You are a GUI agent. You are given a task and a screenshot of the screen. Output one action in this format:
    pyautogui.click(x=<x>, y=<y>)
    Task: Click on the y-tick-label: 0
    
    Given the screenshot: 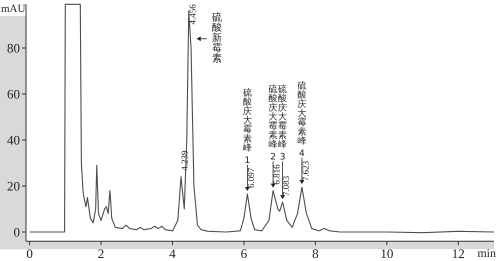 What is the action you would take?
    pyautogui.click(x=17, y=232)
    